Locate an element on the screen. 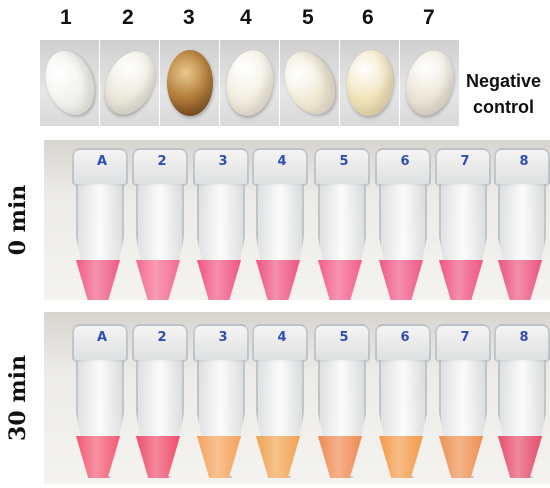 The width and height of the screenshot is (550, 488). negative-control-line-1: Negative is located at coordinates (504, 81).